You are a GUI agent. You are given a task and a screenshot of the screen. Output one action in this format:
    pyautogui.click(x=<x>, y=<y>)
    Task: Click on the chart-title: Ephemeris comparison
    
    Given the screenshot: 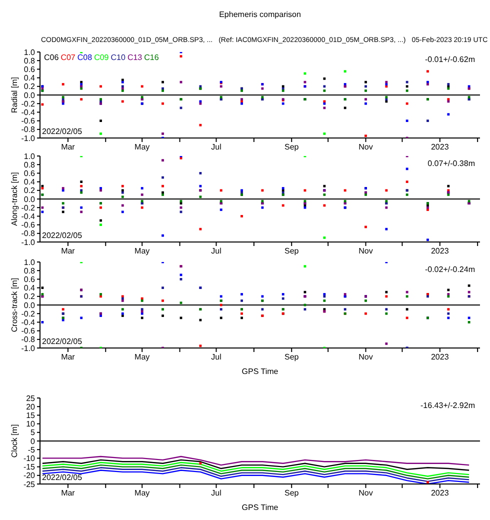 What is the action you would take?
    pyautogui.click(x=260, y=14)
    